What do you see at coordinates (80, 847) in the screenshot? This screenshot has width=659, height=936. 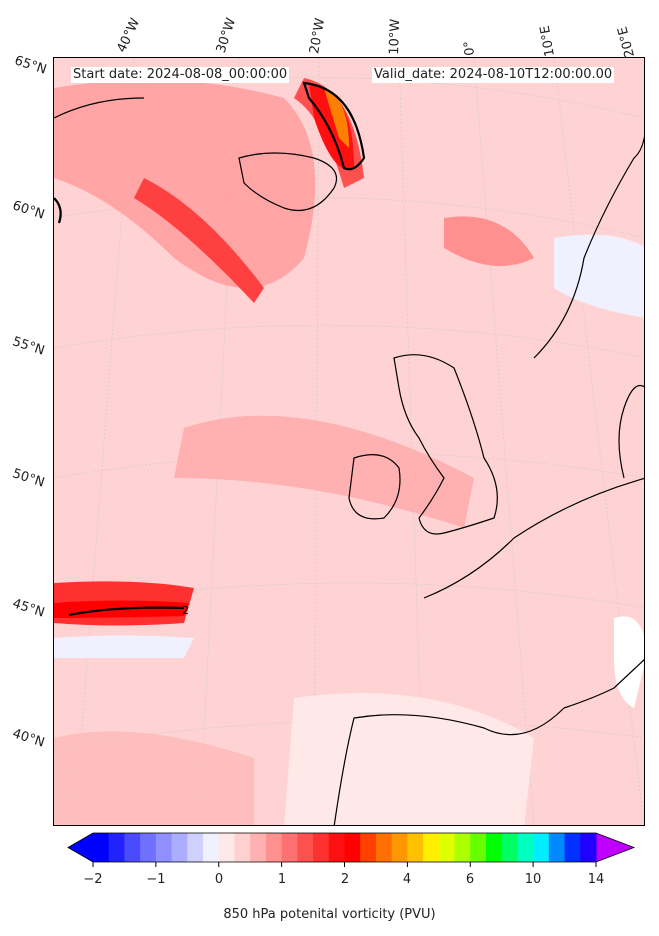 I see `colorbar-extend-under` at bounding box center [80, 847].